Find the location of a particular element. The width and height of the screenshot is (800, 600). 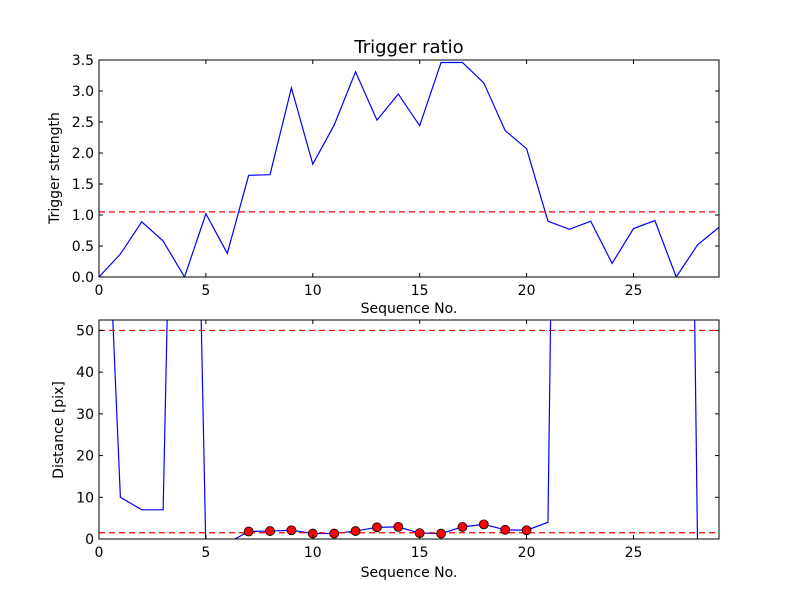

y-tick-label: 1.0 is located at coordinates (83, 216).